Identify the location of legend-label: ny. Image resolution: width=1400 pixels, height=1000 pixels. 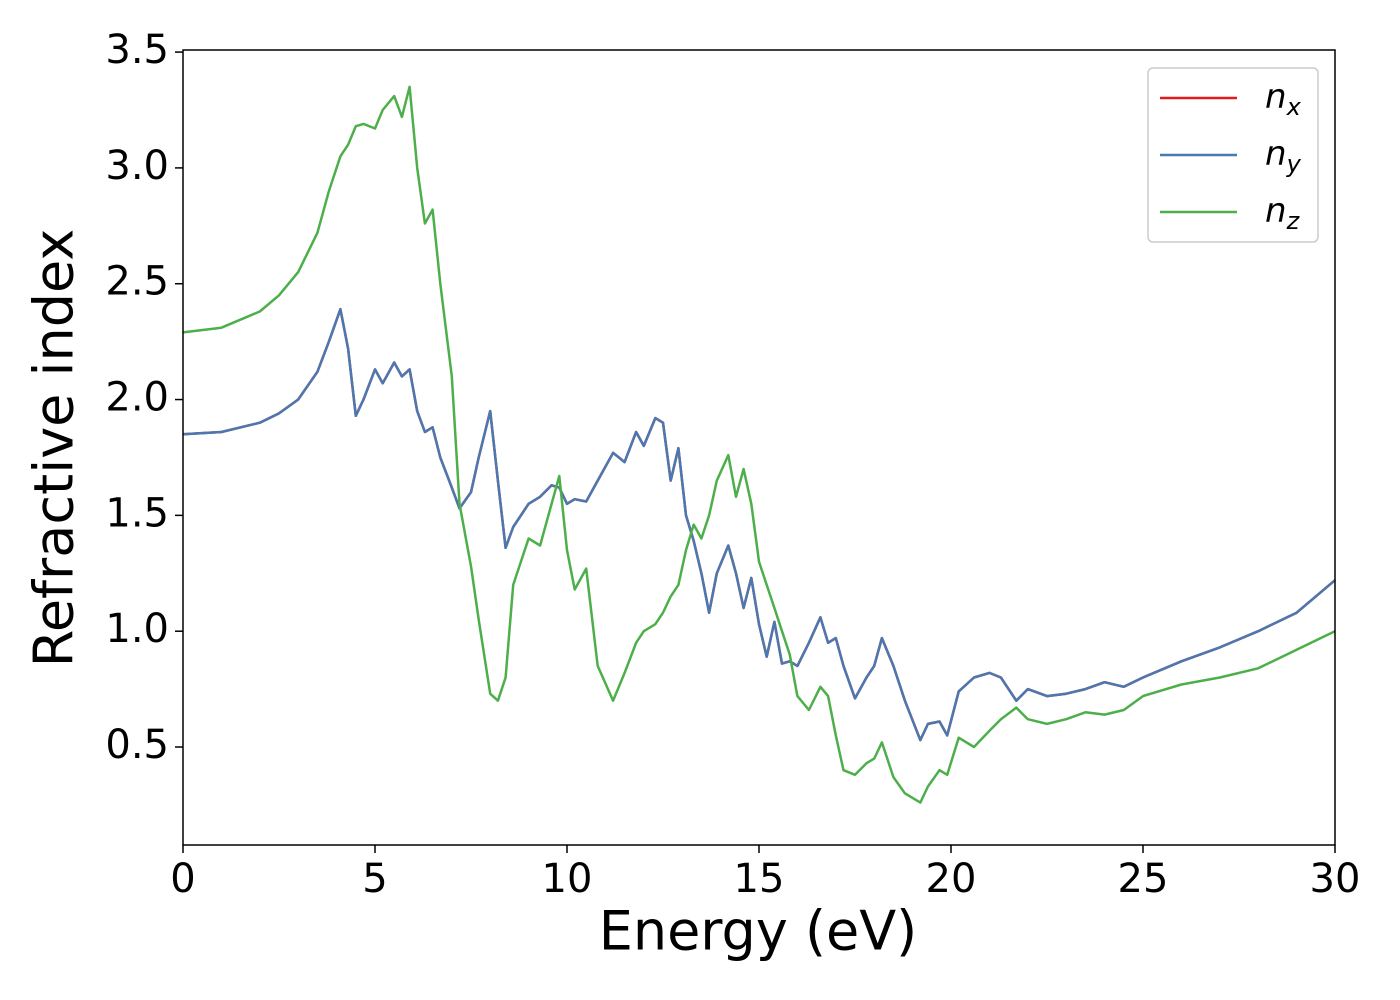
(1283, 156).